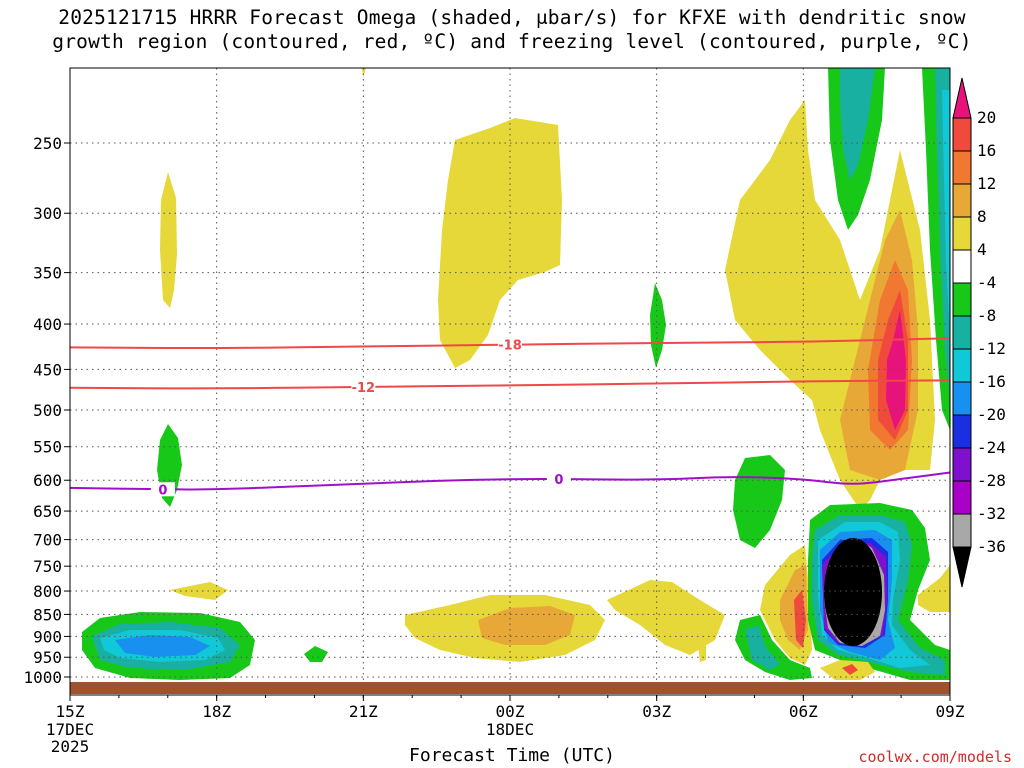  What do you see at coordinates (47, 540) in the screenshot?
I see `y-tick-label: 700` at bounding box center [47, 540].